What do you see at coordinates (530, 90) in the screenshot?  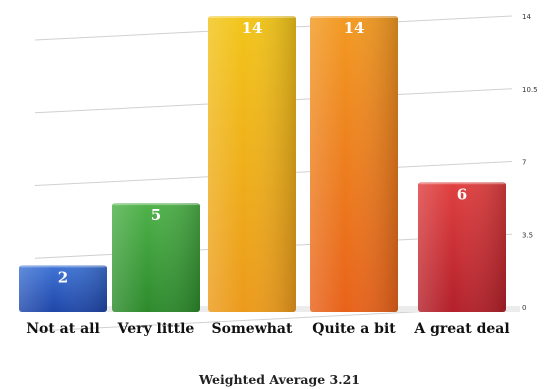 I see `y-tick-label: 10.5` at bounding box center [530, 90].